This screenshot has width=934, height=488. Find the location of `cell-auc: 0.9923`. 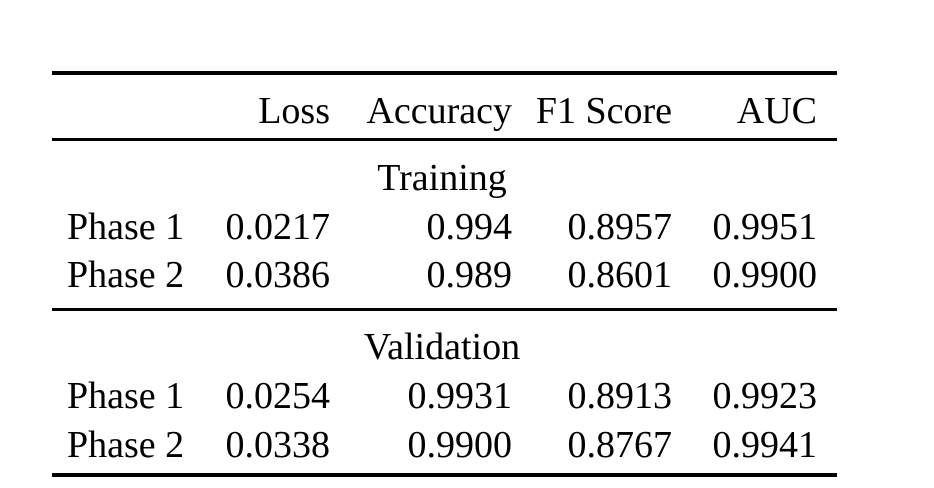

cell-auc: 0.9923 is located at coordinates (765, 396).